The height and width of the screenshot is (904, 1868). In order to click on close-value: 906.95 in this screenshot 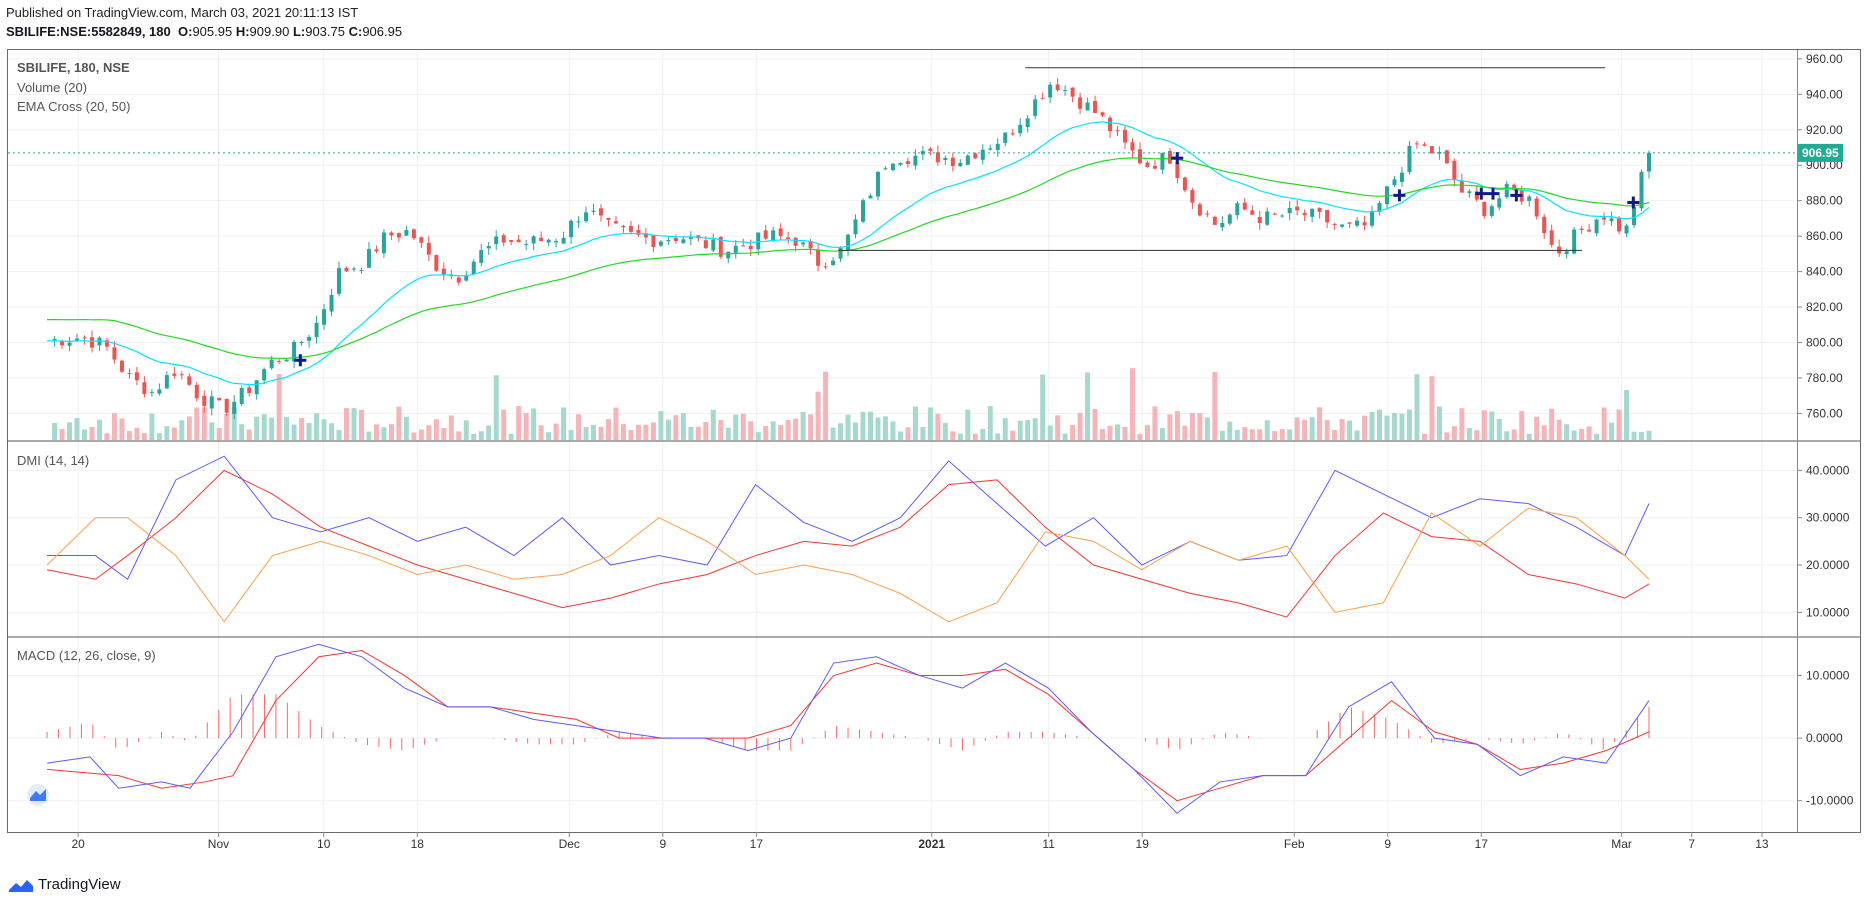, I will do `click(382, 31)`.